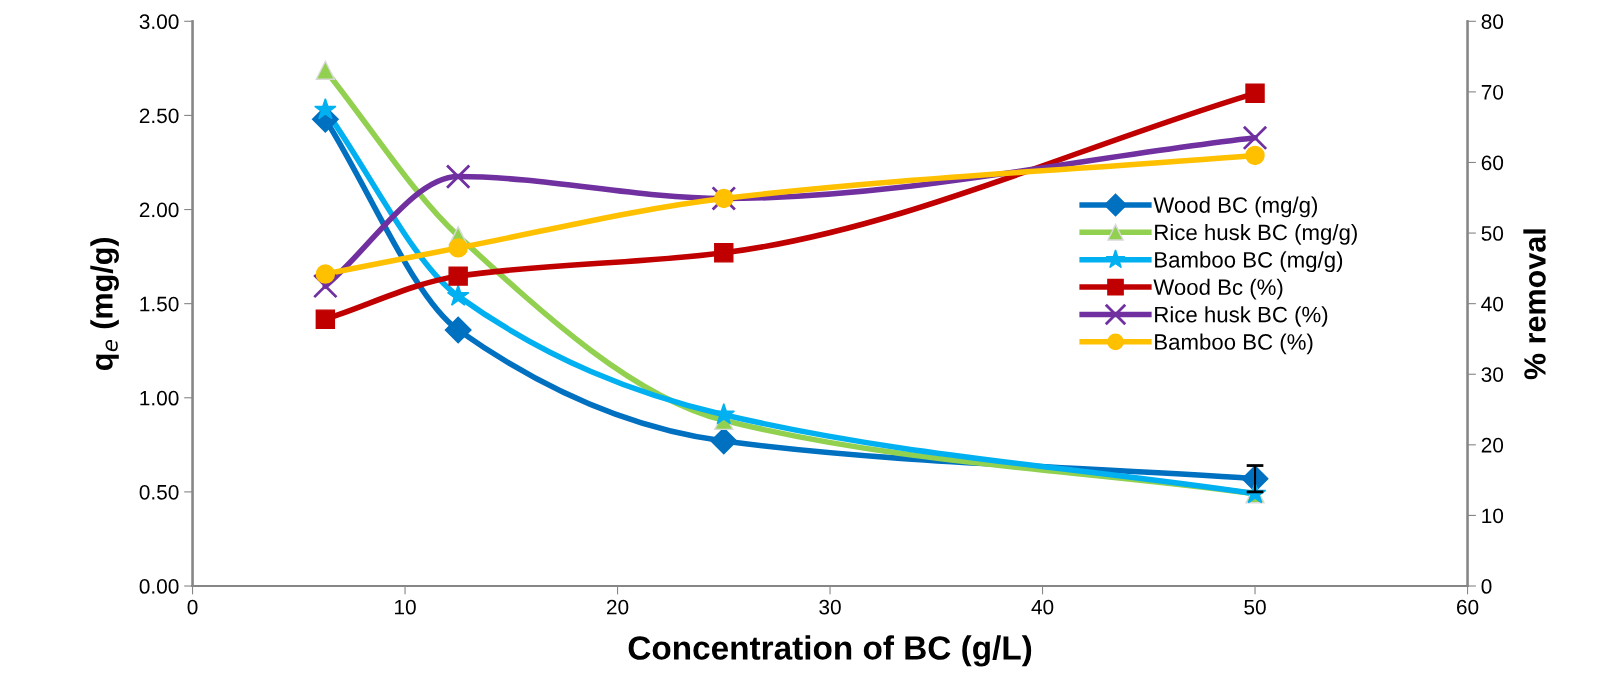 This screenshot has height=687, width=1618. What do you see at coordinates (1492, 22) in the screenshot?
I see `y2-tick-label: 80` at bounding box center [1492, 22].